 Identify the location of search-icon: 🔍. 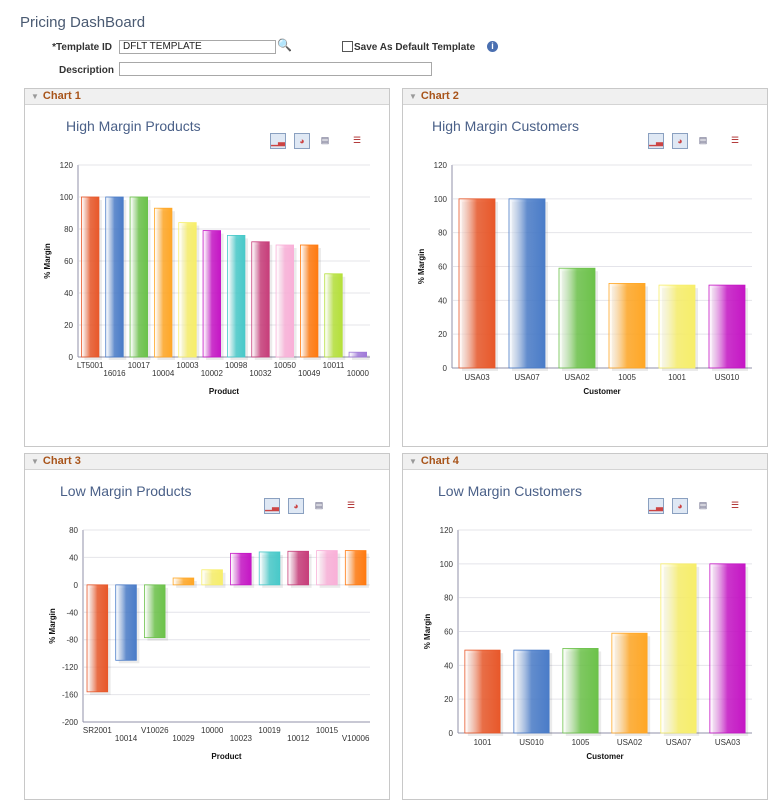
(284, 45).